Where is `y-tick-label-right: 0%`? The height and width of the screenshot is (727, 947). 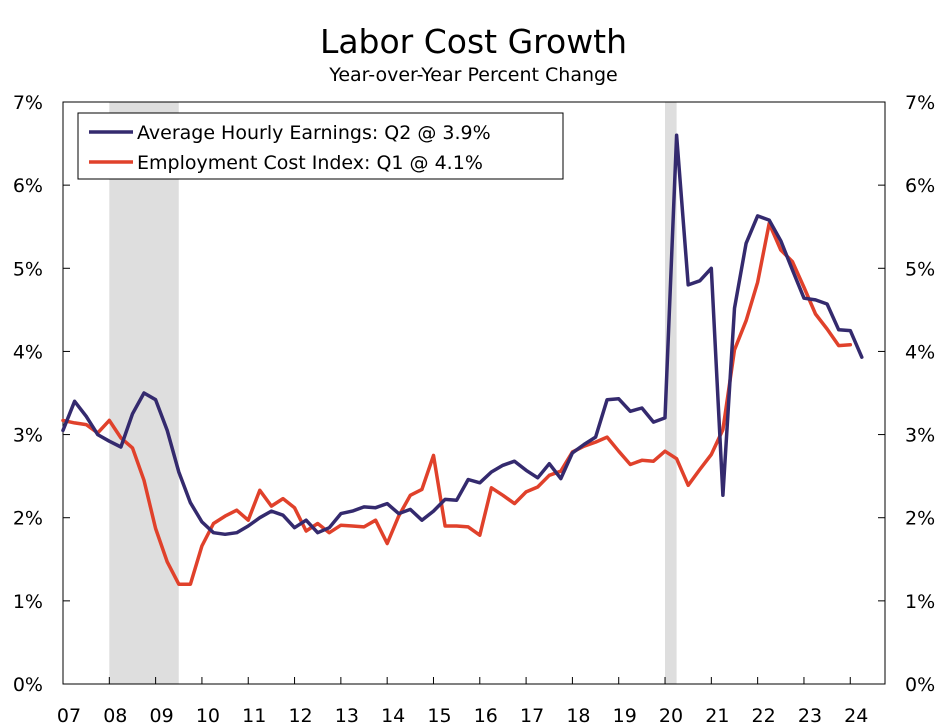 y-tick-label-right: 0% is located at coordinates (920, 685).